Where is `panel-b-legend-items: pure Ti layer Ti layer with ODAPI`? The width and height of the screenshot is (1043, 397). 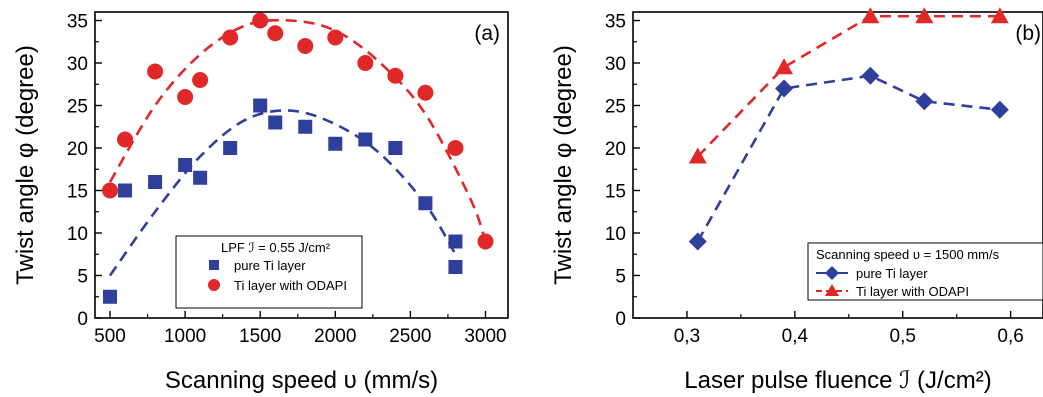
panel-b-legend-items: pure Ti layer Ti layer with ODAPI is located at coordinates (892, 282).